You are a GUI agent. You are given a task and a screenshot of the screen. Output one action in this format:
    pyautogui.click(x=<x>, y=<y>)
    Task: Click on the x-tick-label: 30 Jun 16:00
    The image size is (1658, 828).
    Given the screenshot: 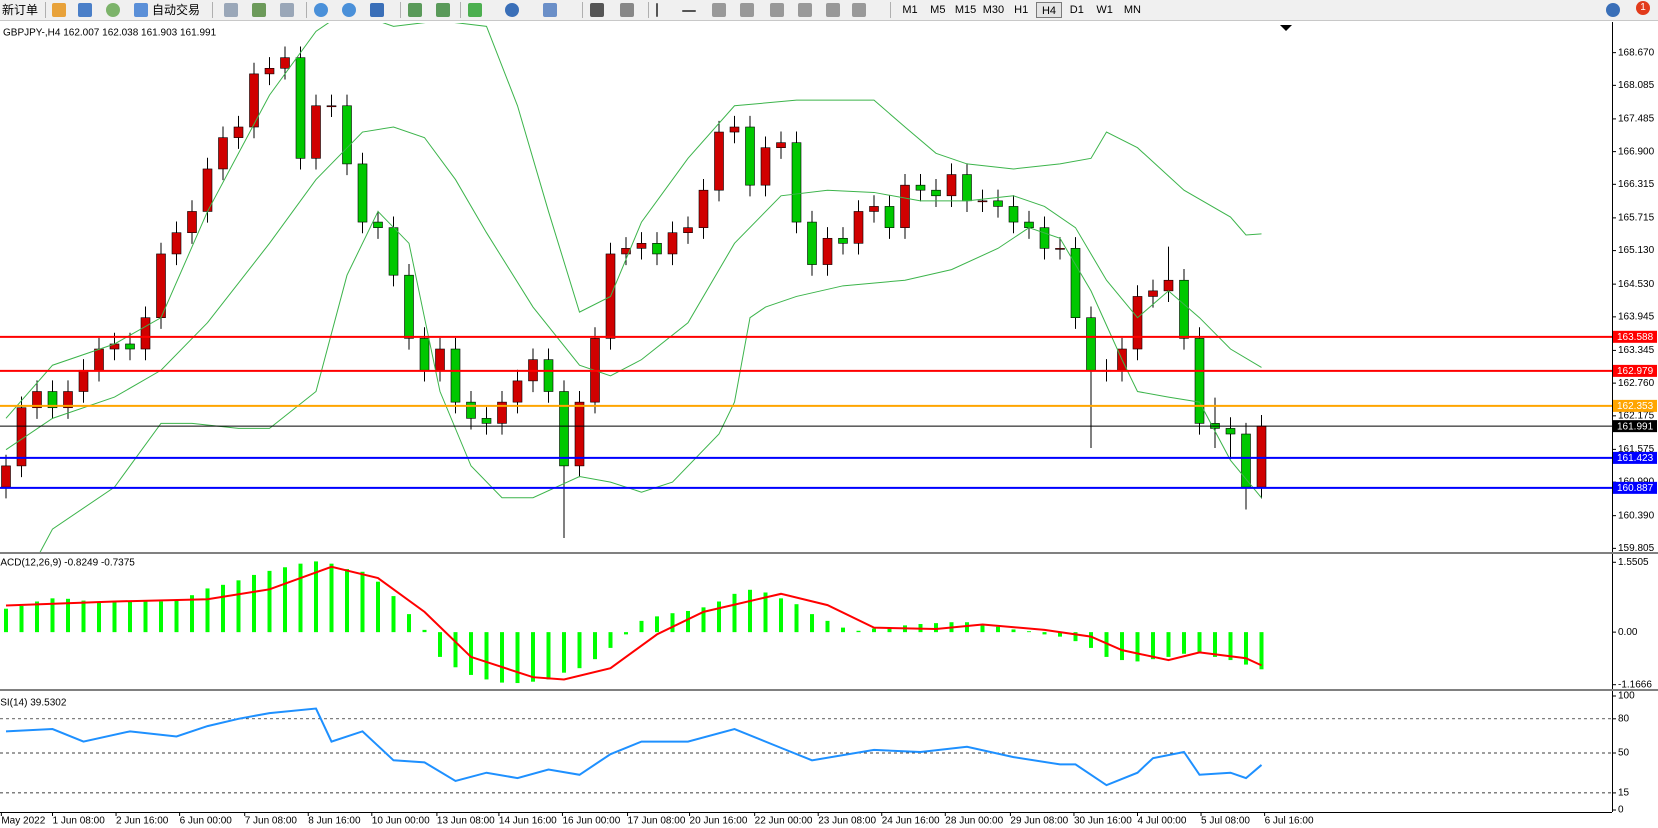 What is the action you would take?
    pyautogui.click(x=1103, y=821)
    